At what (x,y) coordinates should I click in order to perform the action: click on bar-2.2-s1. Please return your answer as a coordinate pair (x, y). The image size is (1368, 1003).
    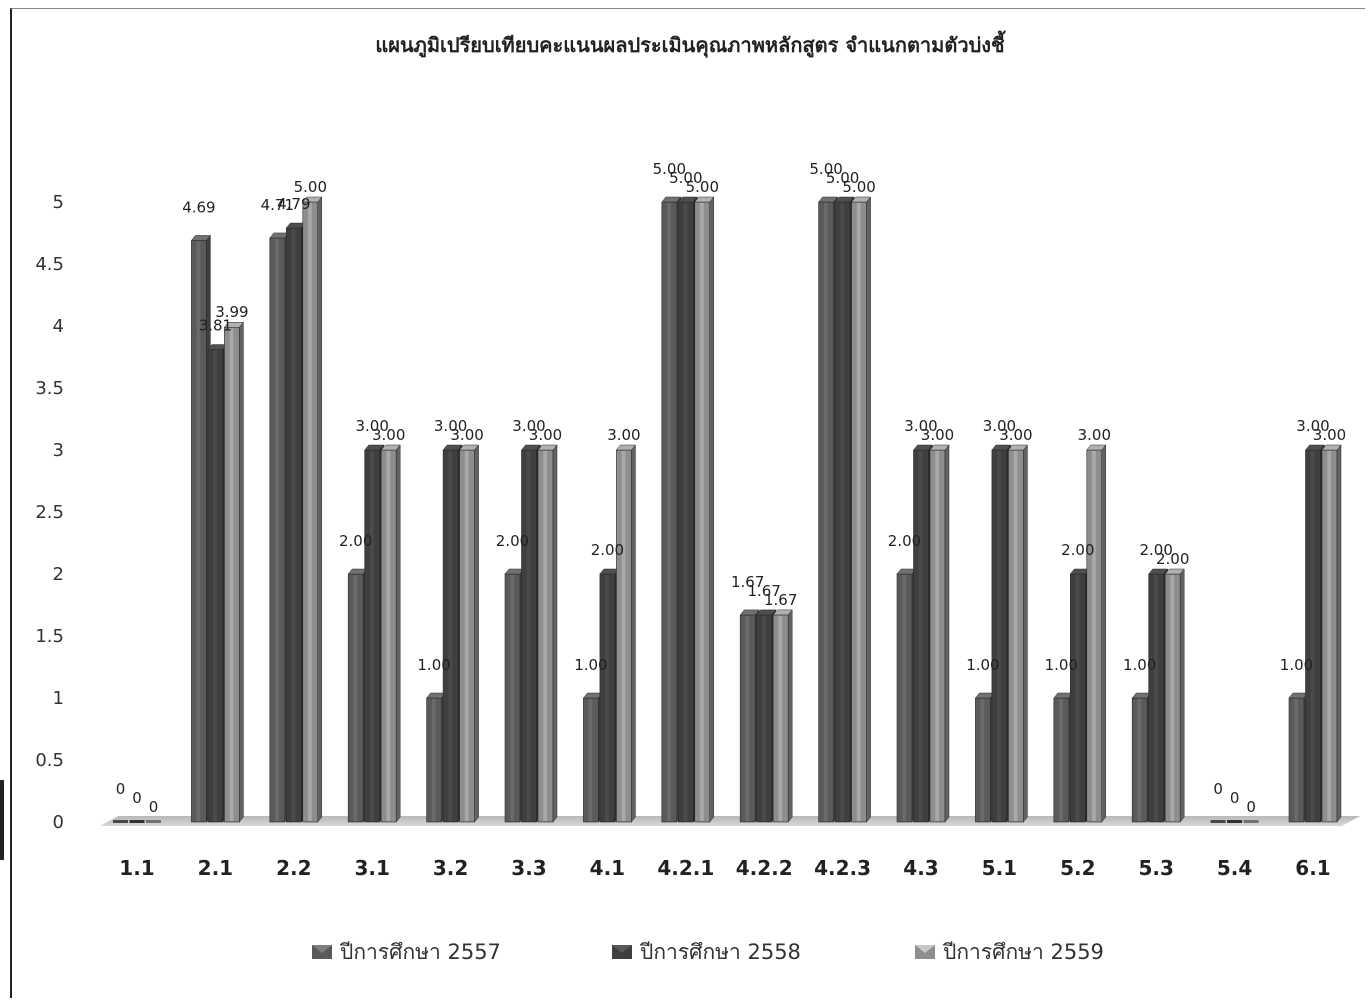
    Looking at the image, I should click on (279, 527).